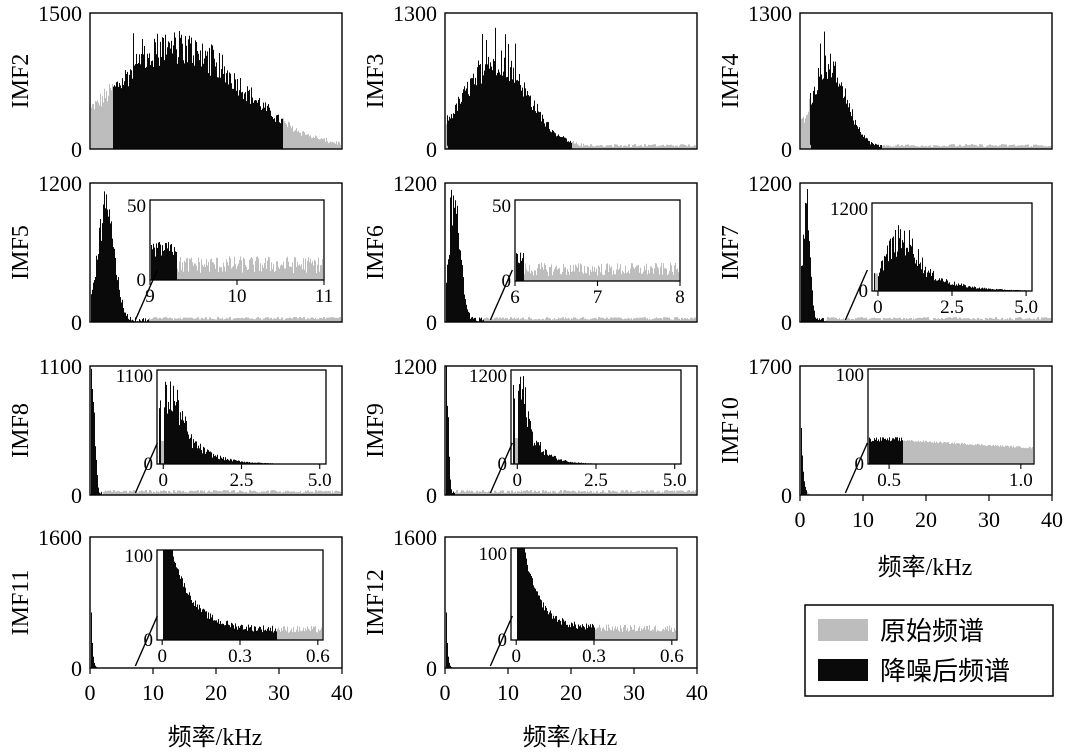 The image size is (1070, 755). I want to click on zoom-indicator-line, so click(501, 641).